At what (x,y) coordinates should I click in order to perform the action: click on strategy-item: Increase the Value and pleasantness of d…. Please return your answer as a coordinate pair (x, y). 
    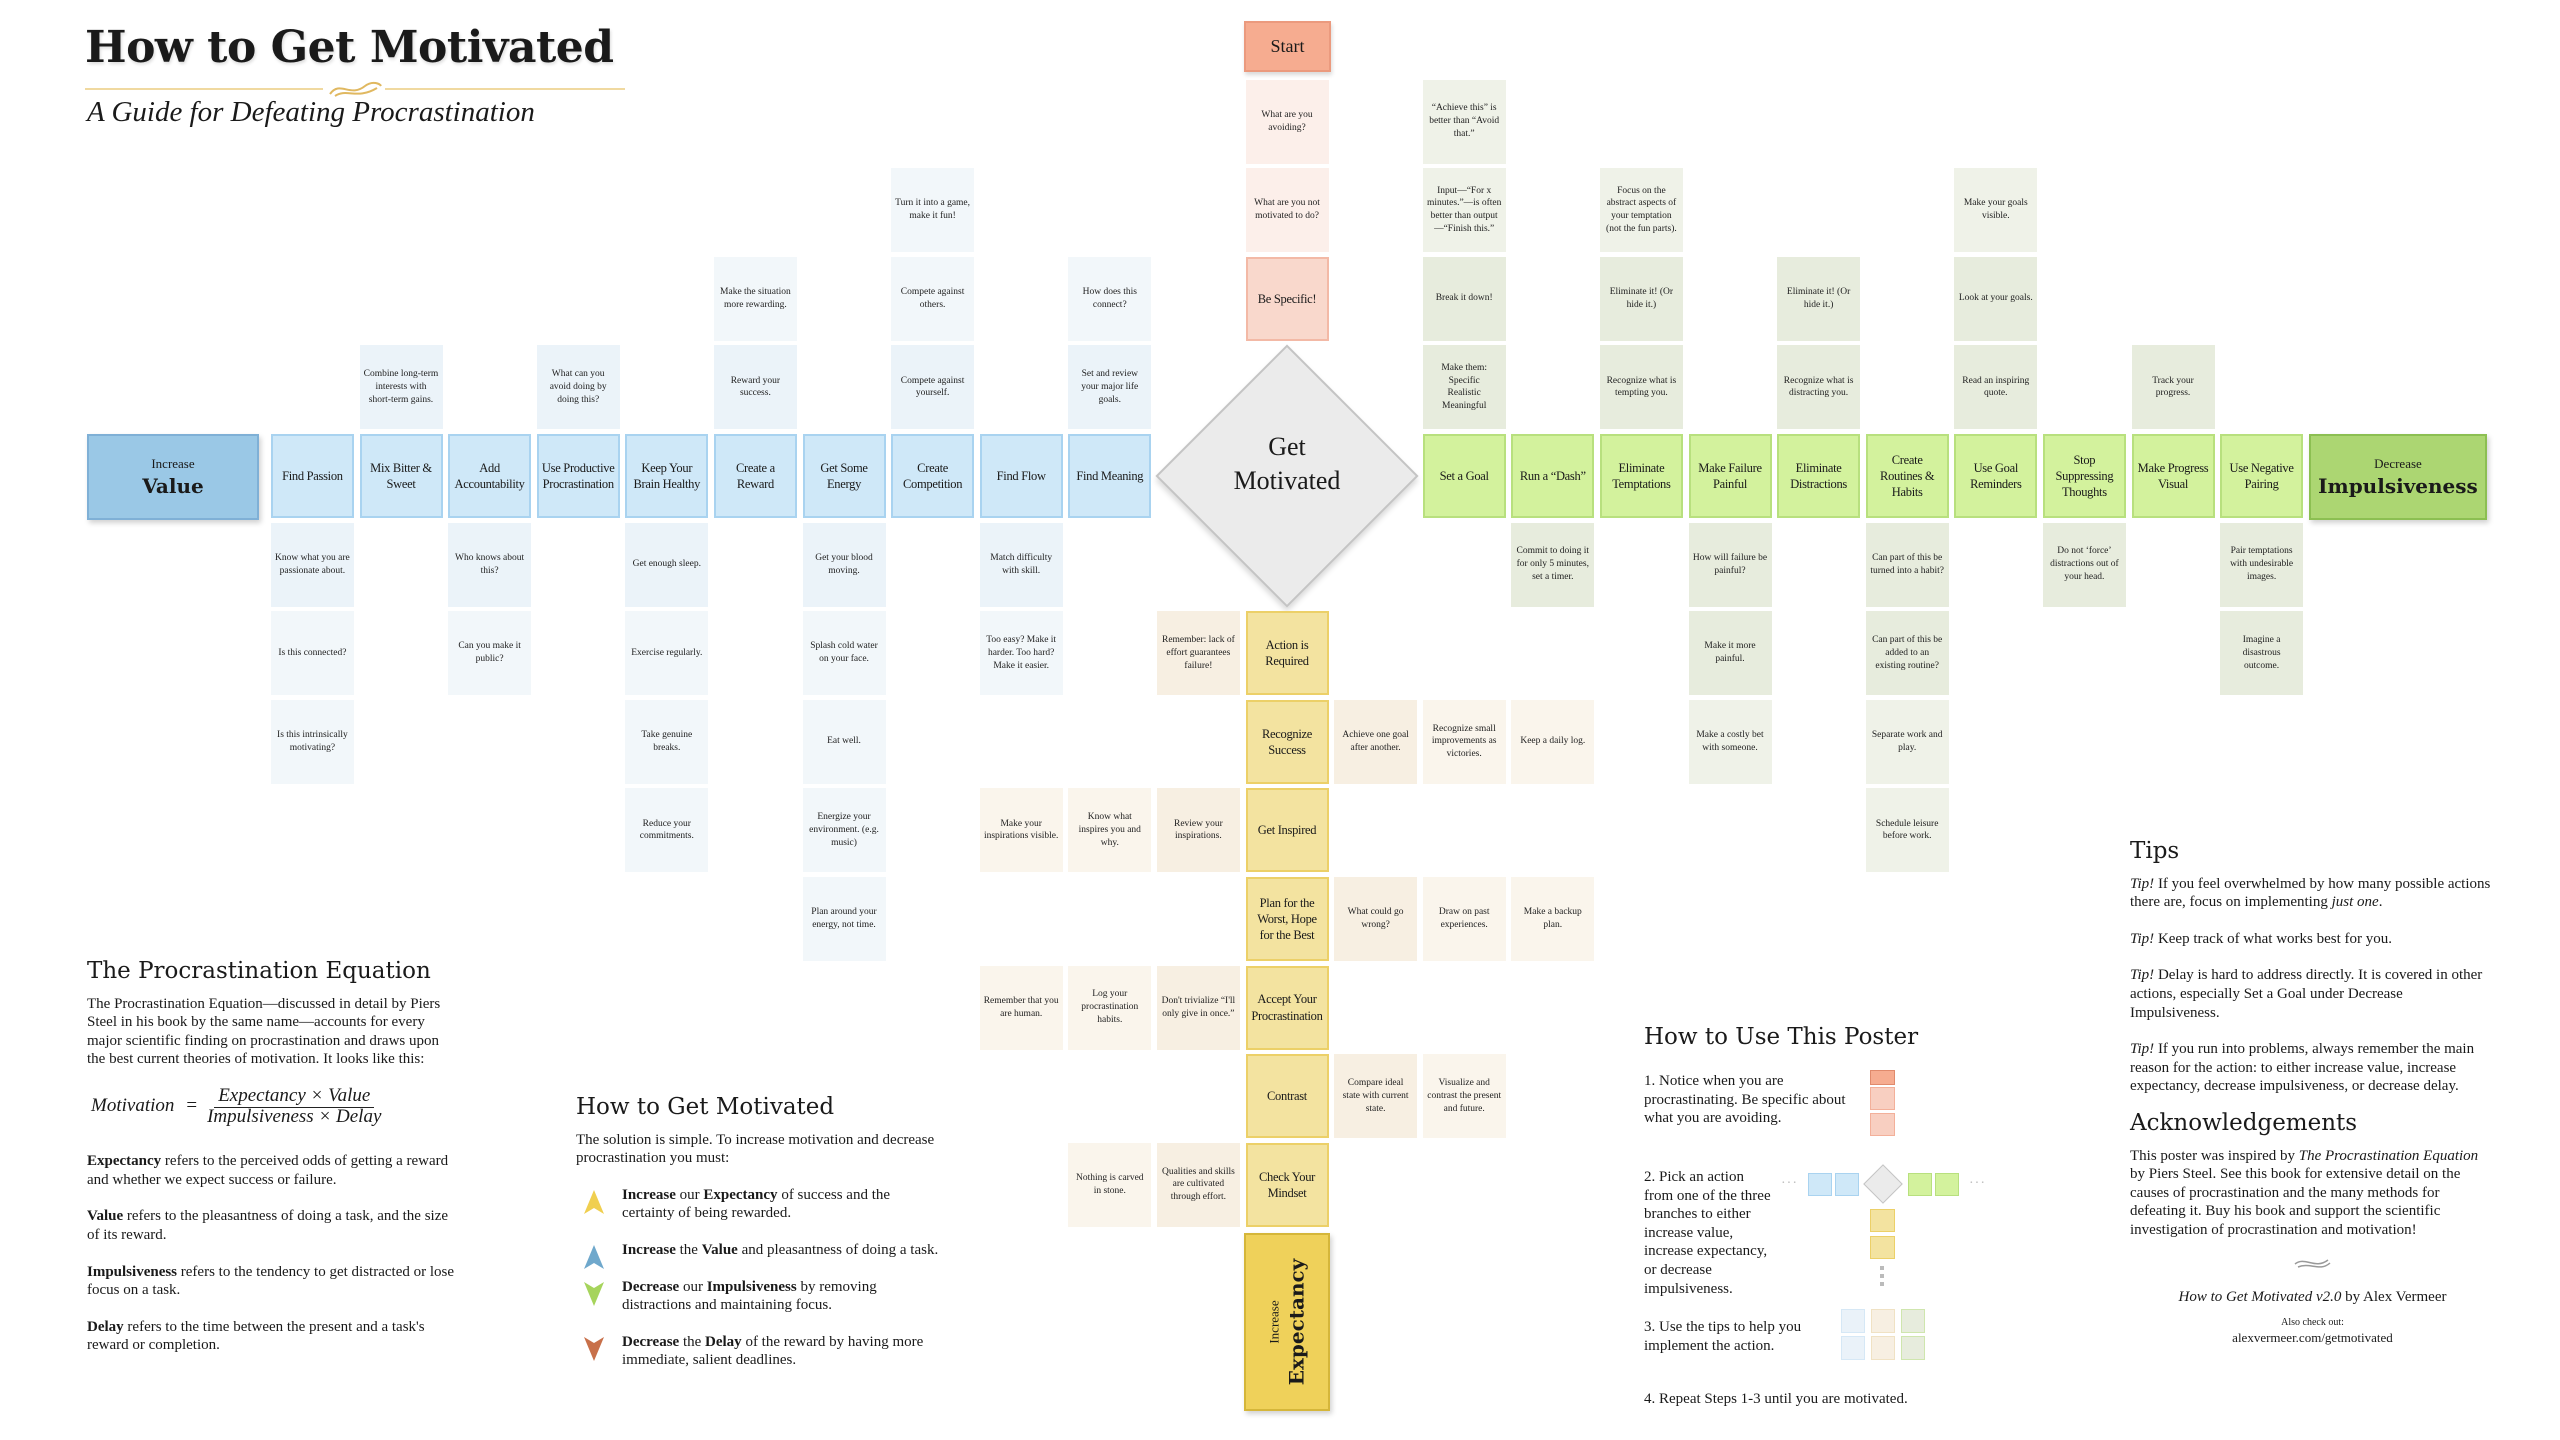
    Looking at the image, I should click on (761, 1255).